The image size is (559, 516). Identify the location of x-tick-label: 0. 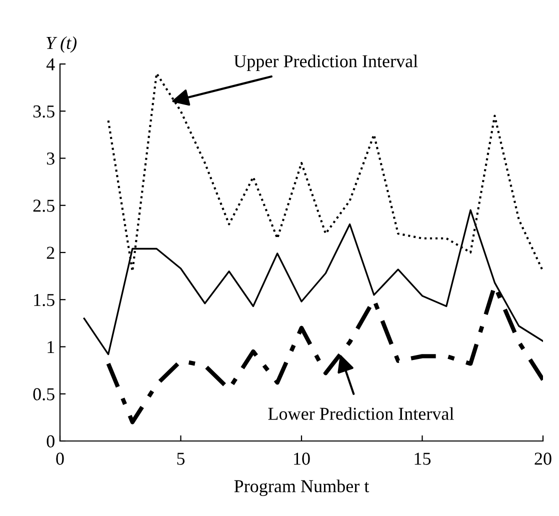
(60, 458).